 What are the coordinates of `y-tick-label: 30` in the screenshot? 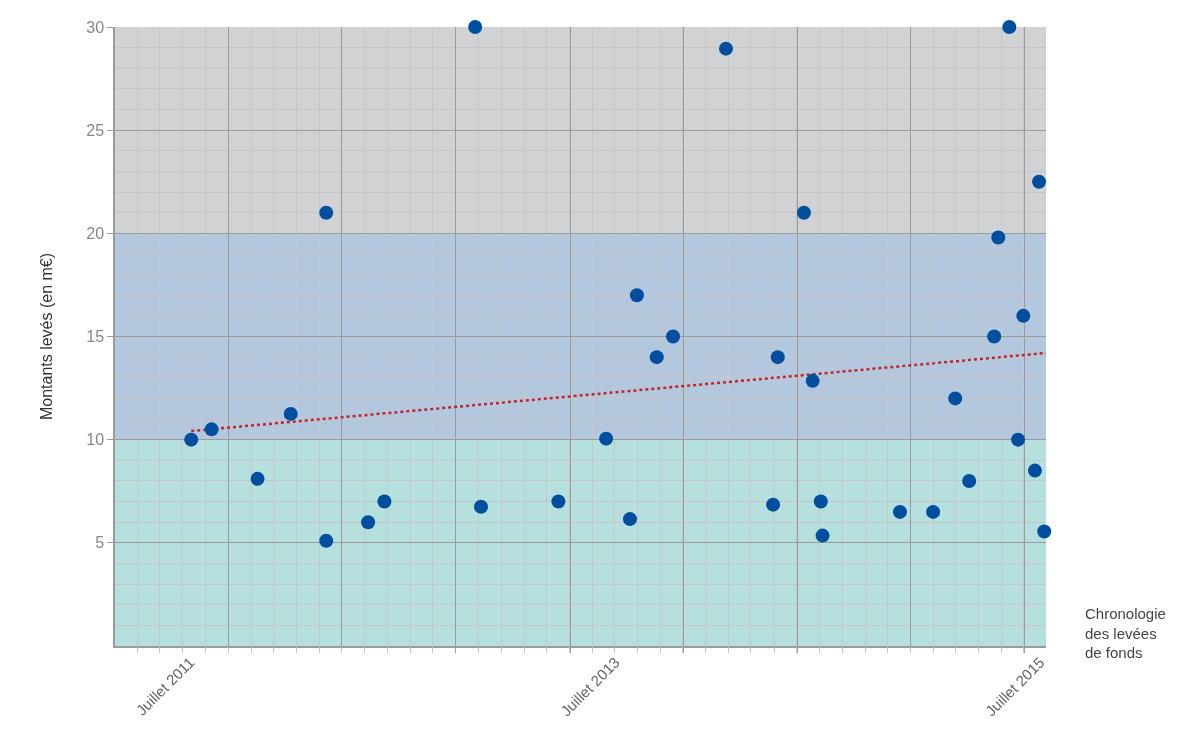 It's located at (95, 27).